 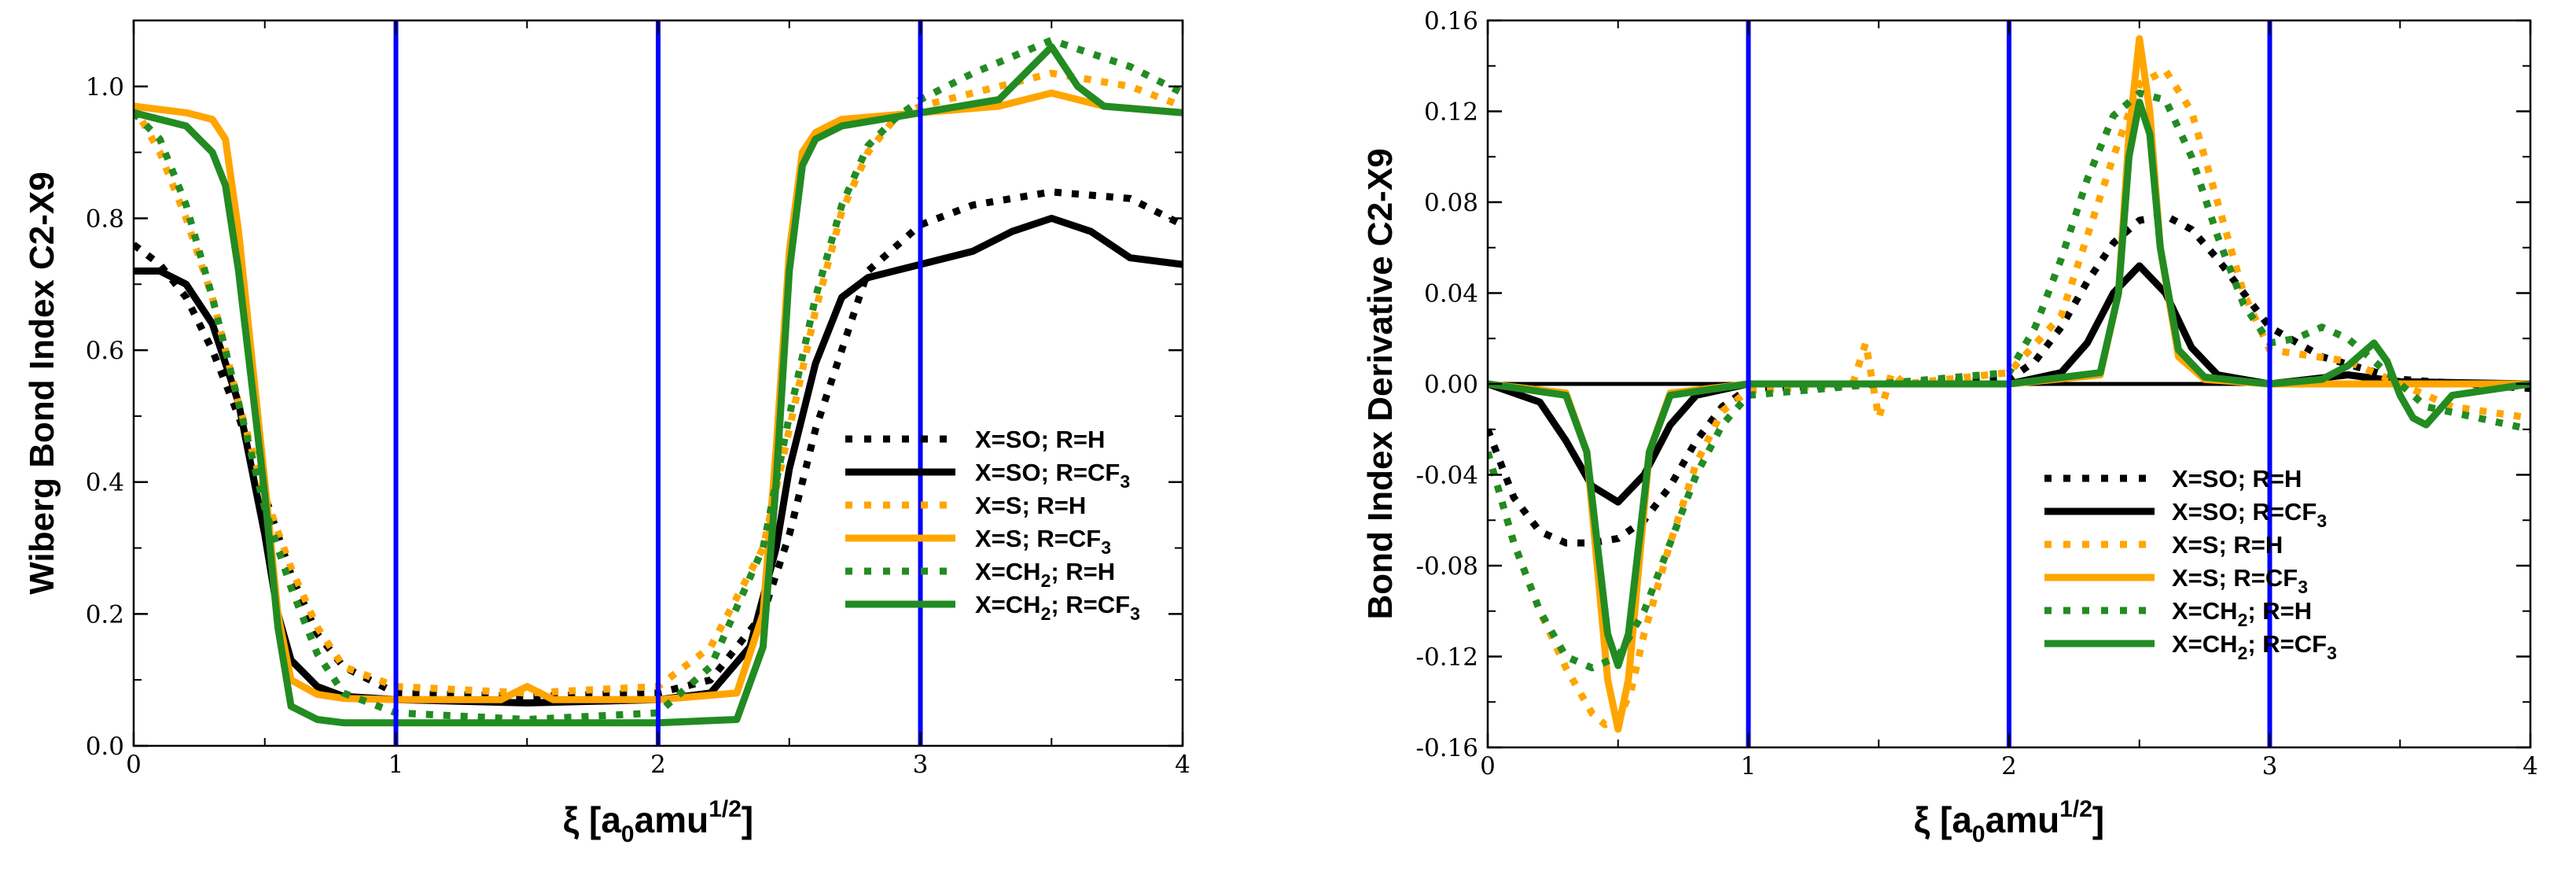 What do you see at coordinates (1451, 21) in the screenshot?
I see `y-tick-label-8: 0.16` at bounding box center [1451, 21].